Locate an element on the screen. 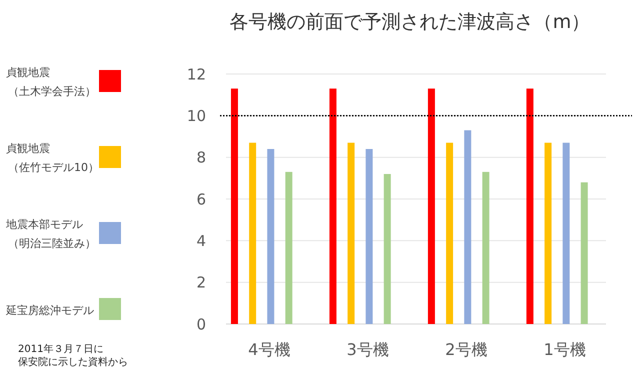  legend-label: 貞観地震（佐竹モデル10） is located at coordinates (52, 158).